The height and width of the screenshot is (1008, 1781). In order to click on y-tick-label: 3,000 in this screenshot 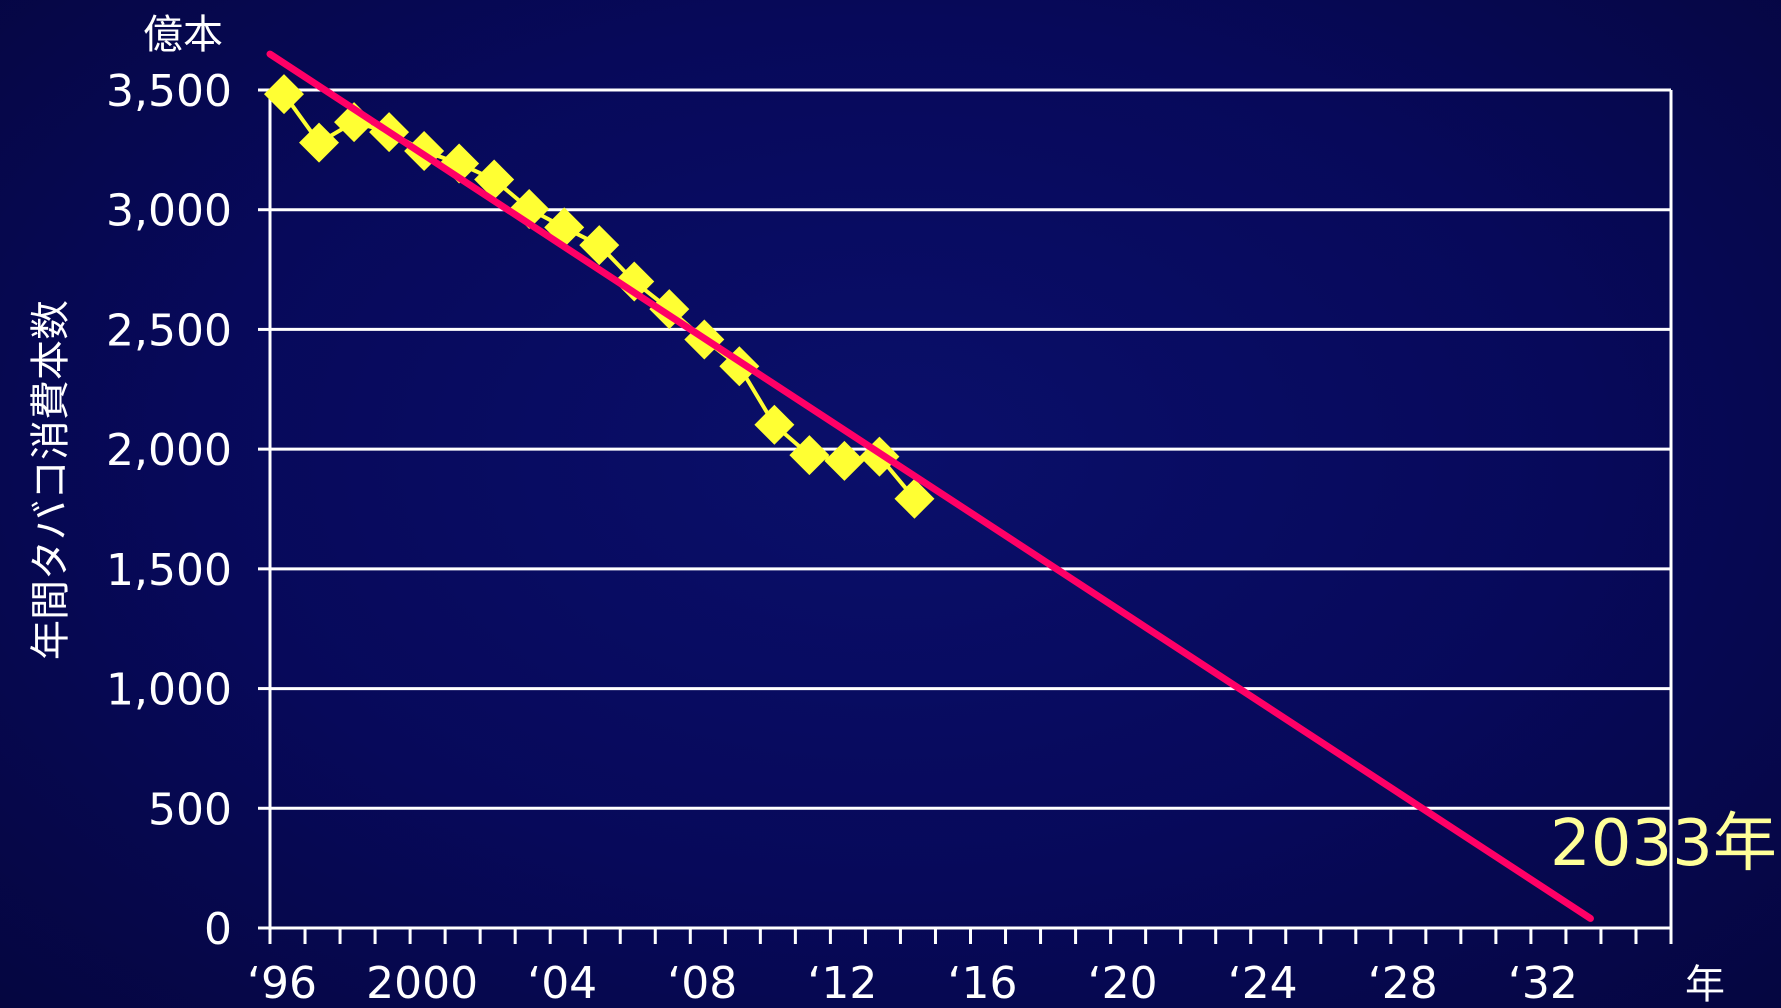, I will do `click(169, 211)`.